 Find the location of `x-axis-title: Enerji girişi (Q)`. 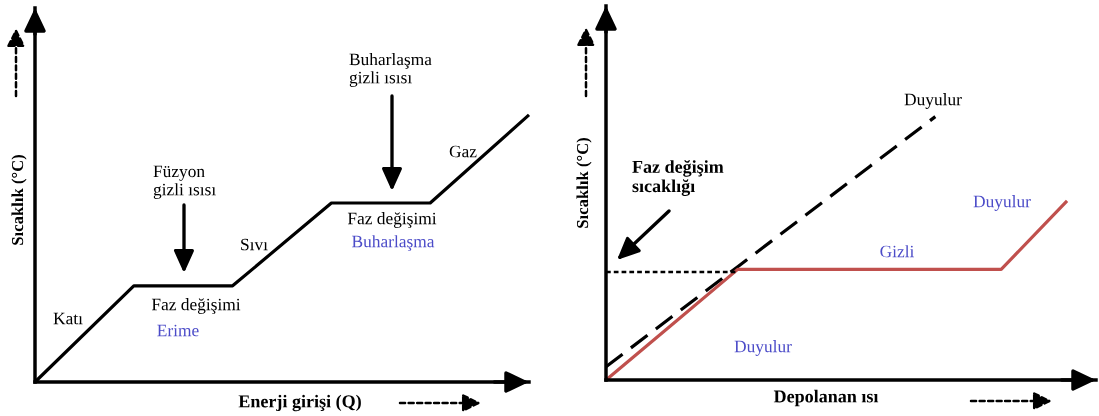

x-axis-title: Enerji girişi (Q) is located at coordinates (299, 403).